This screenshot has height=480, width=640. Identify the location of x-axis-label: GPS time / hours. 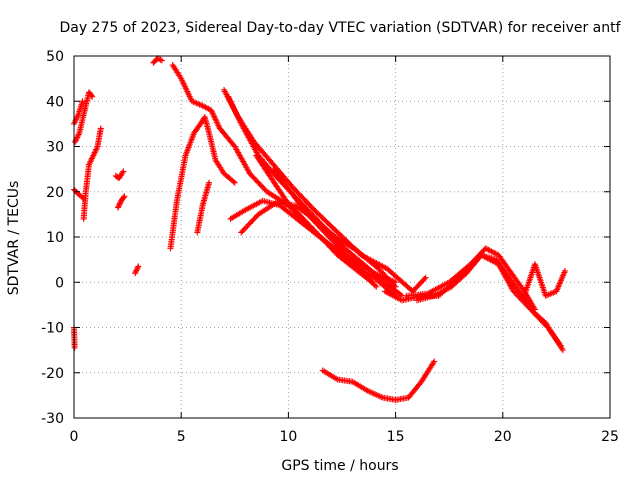
(339, 466).